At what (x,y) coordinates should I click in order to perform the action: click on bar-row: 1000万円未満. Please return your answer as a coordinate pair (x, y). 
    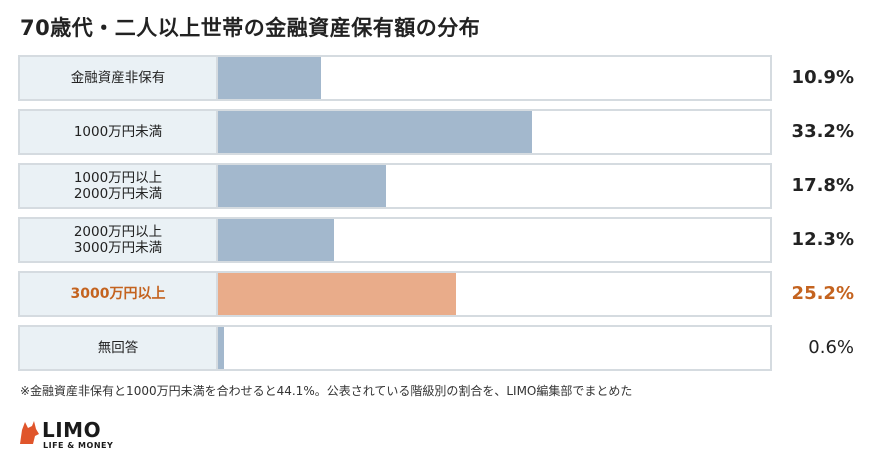
    Looking at the image, I should click on (395, 132).